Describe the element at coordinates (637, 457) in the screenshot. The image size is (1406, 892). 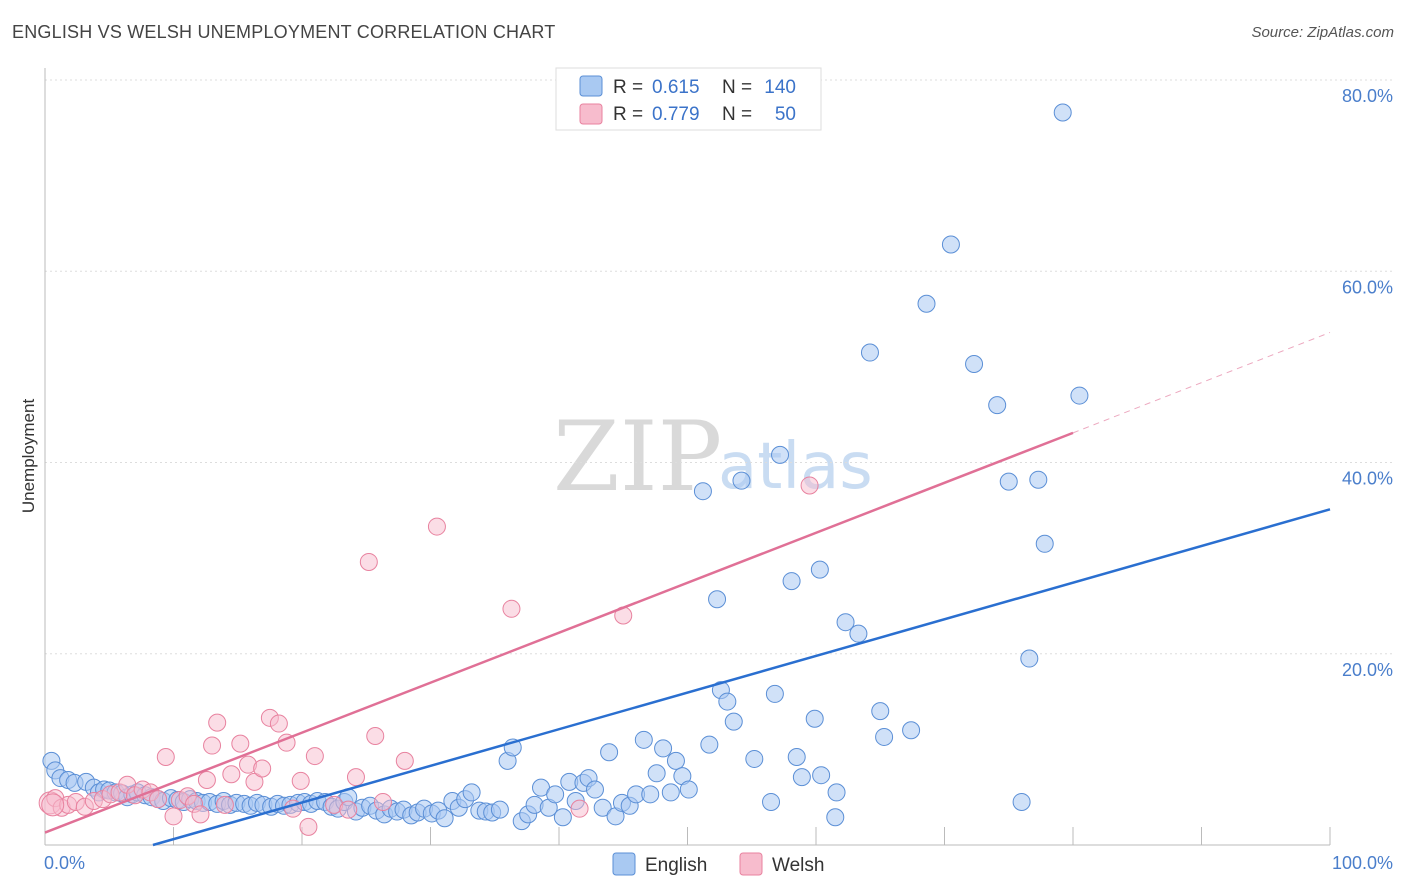
I see `watermark-zip: ZIP` at that location.